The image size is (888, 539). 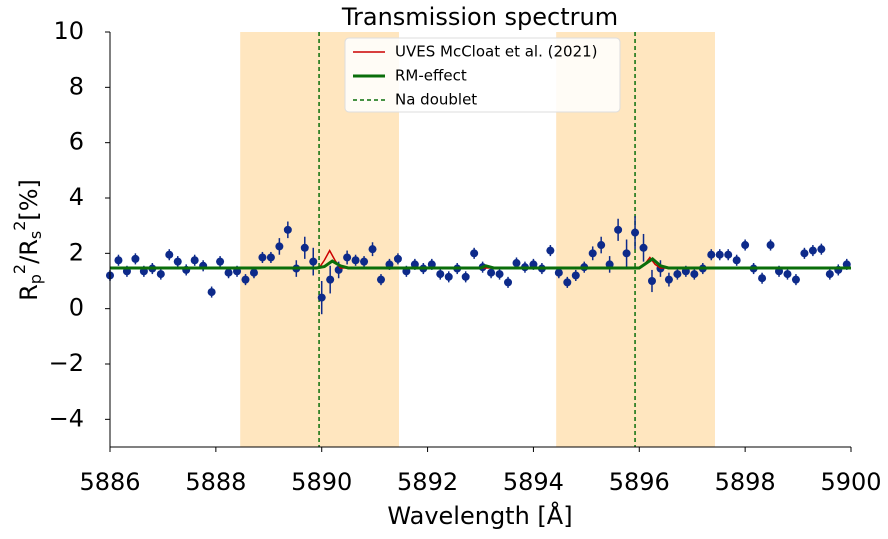 I want to click on x-axis-label: Wavelength [Å], so click(x=479, y=515).